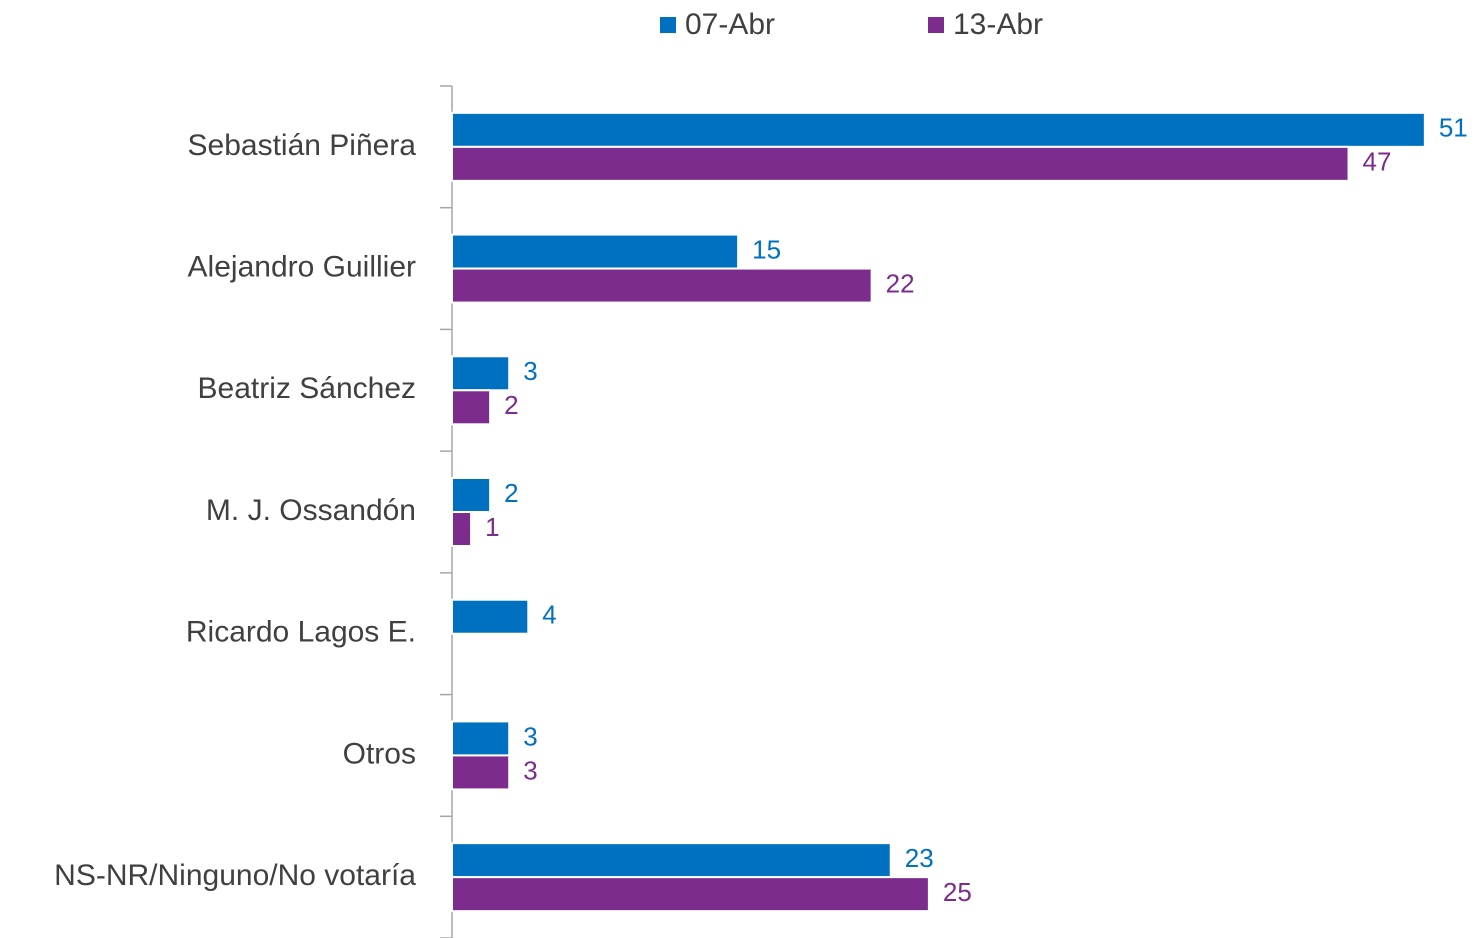  What do you see at coordinates (379, 753) in the screenshot?
I see `category-label: Otros` at bounding box center [379, 753].